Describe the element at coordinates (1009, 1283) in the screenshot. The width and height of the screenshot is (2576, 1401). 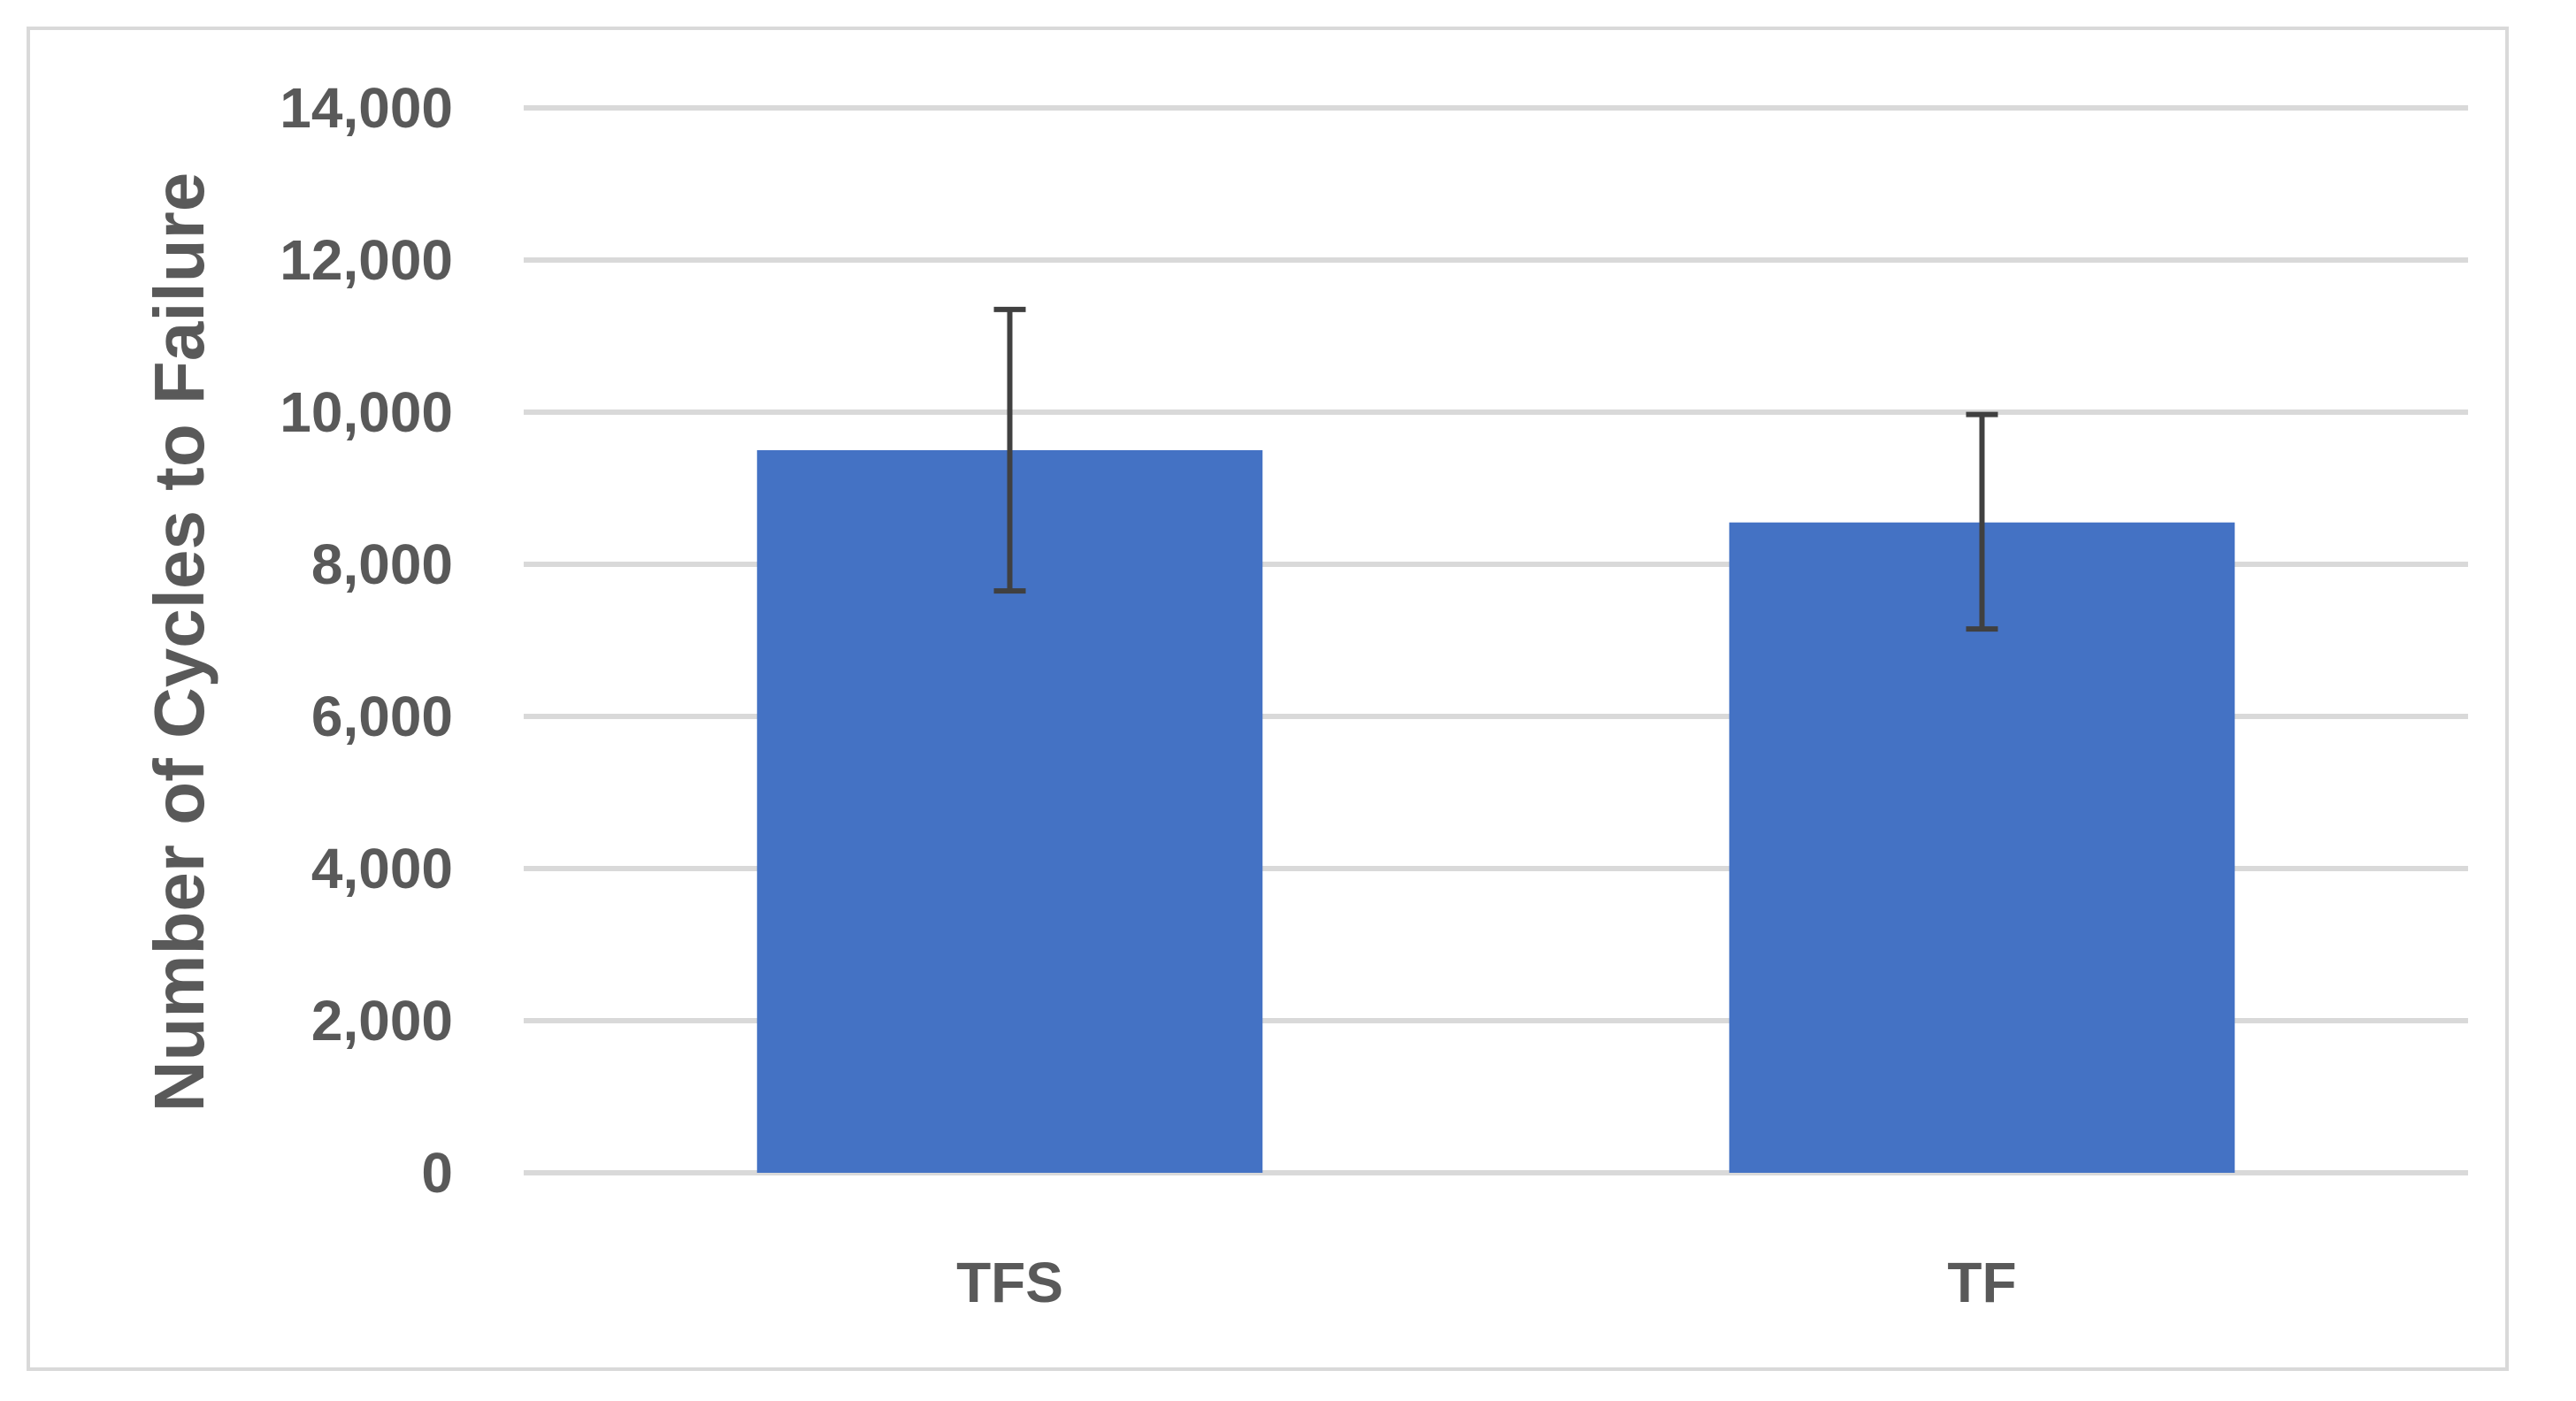
I see `x-tick-label: TFS` at that location.